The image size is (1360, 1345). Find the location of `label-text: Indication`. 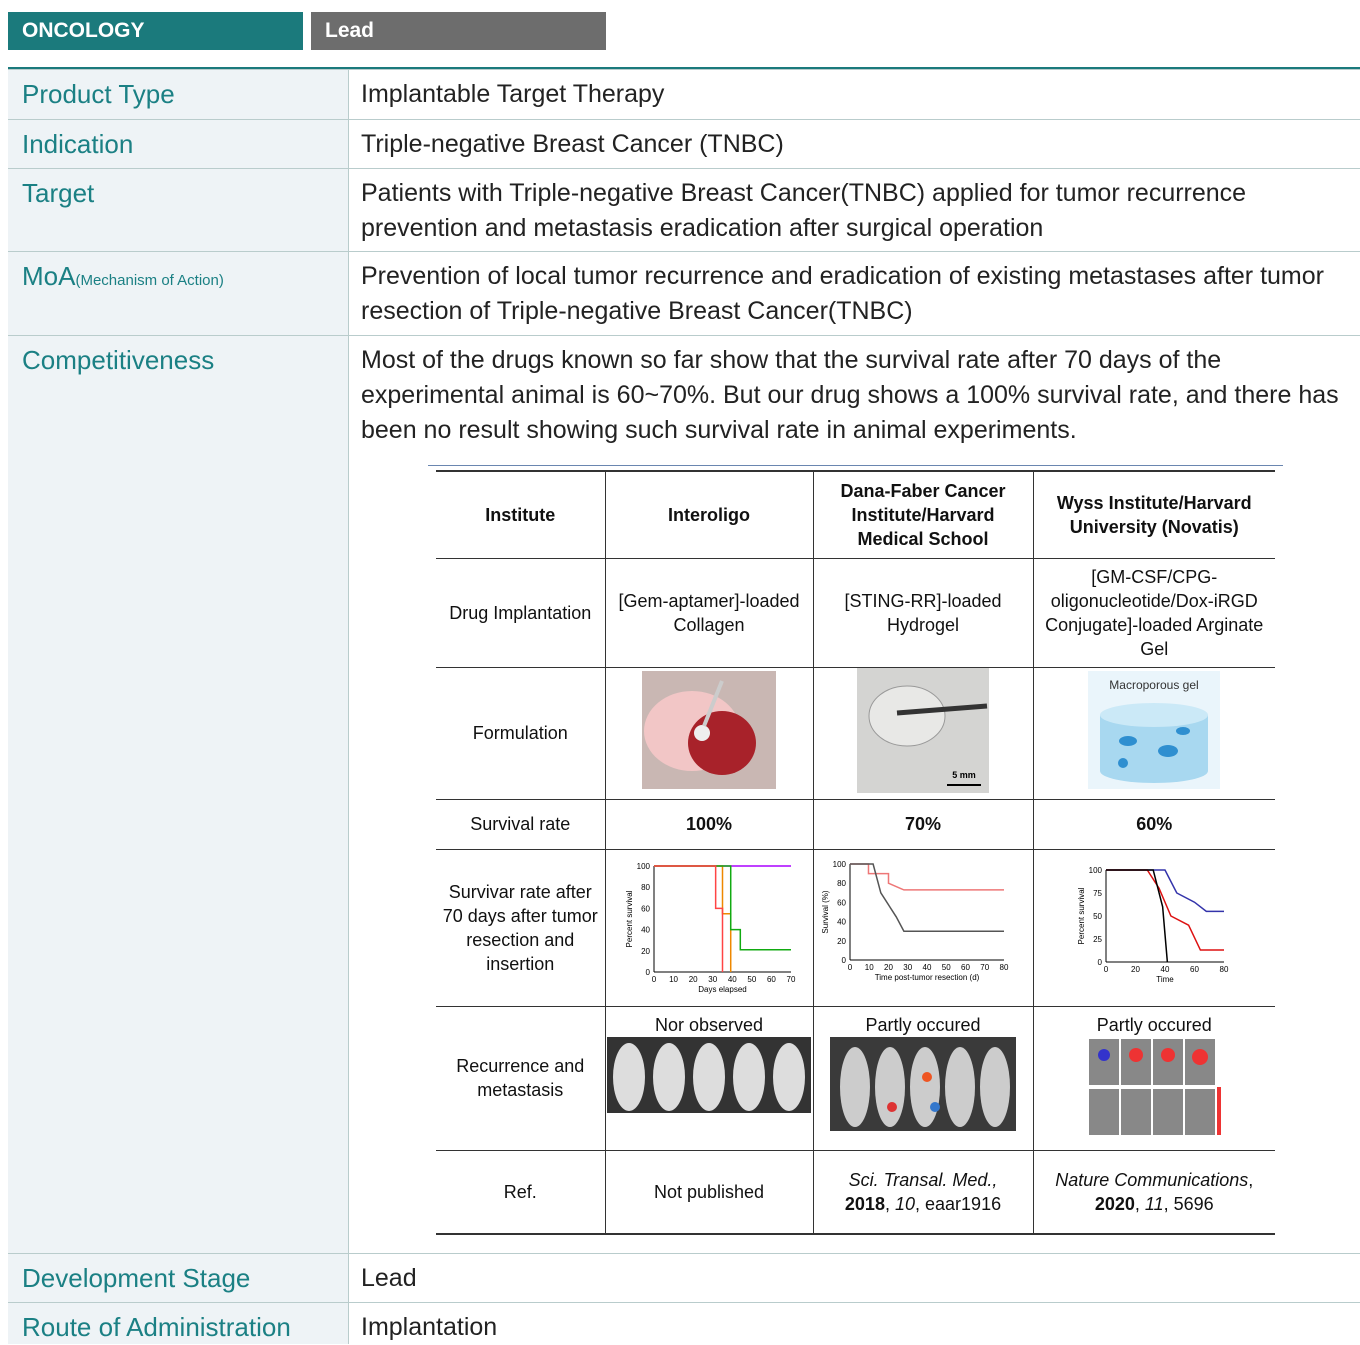

label-text: Indication is located at coordinates (78, 144).